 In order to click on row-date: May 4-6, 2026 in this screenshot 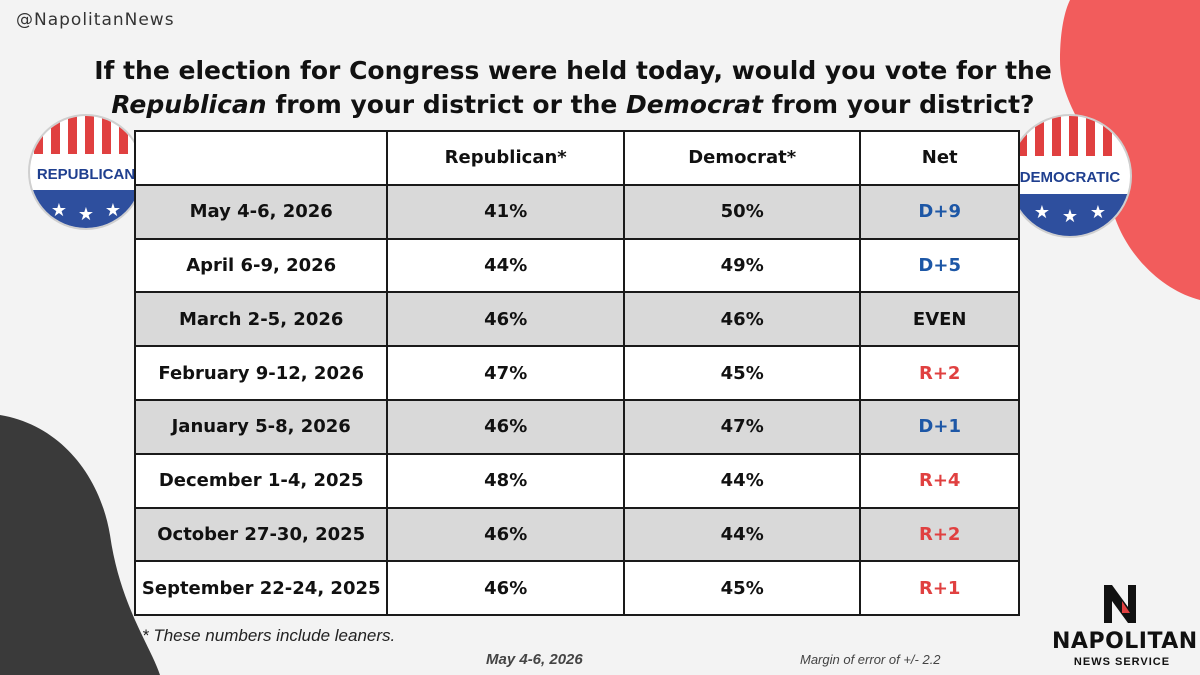, I will do `click(261, 211)`.